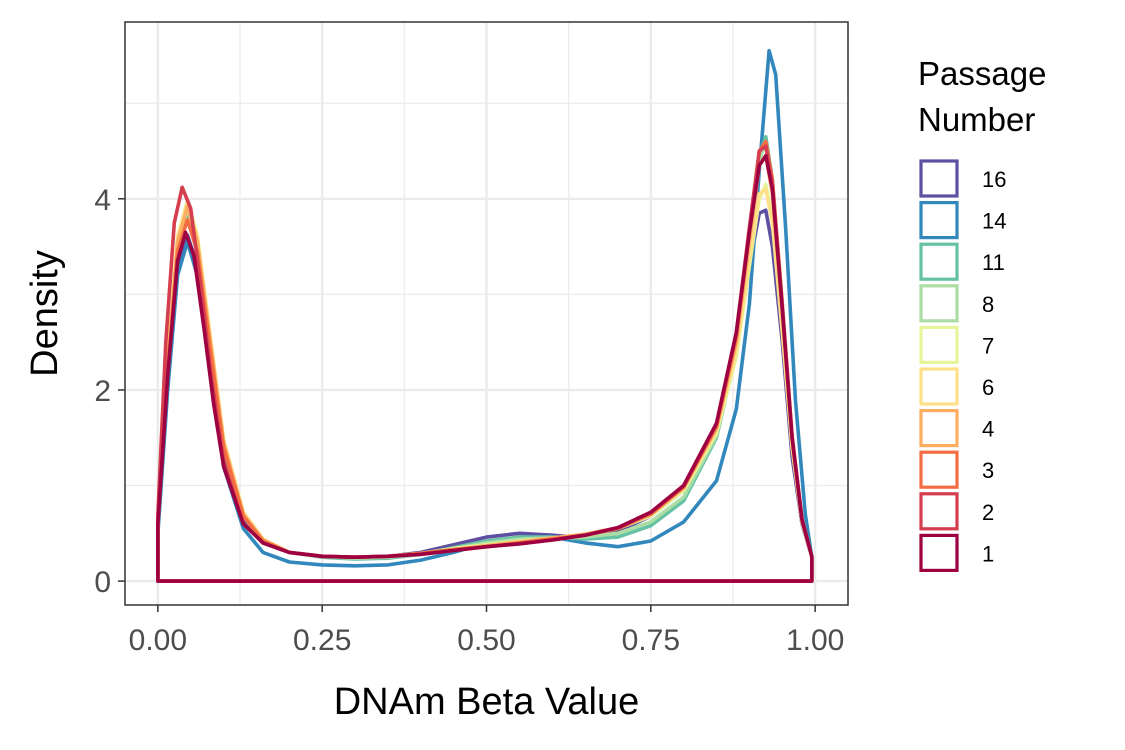 The width and height of the screenshot is (1125, 750). What do you see at coordinates (988, 304) in the screenshot?
I see `legend-label-passage-8: 8` at bounding box center [988, 304].